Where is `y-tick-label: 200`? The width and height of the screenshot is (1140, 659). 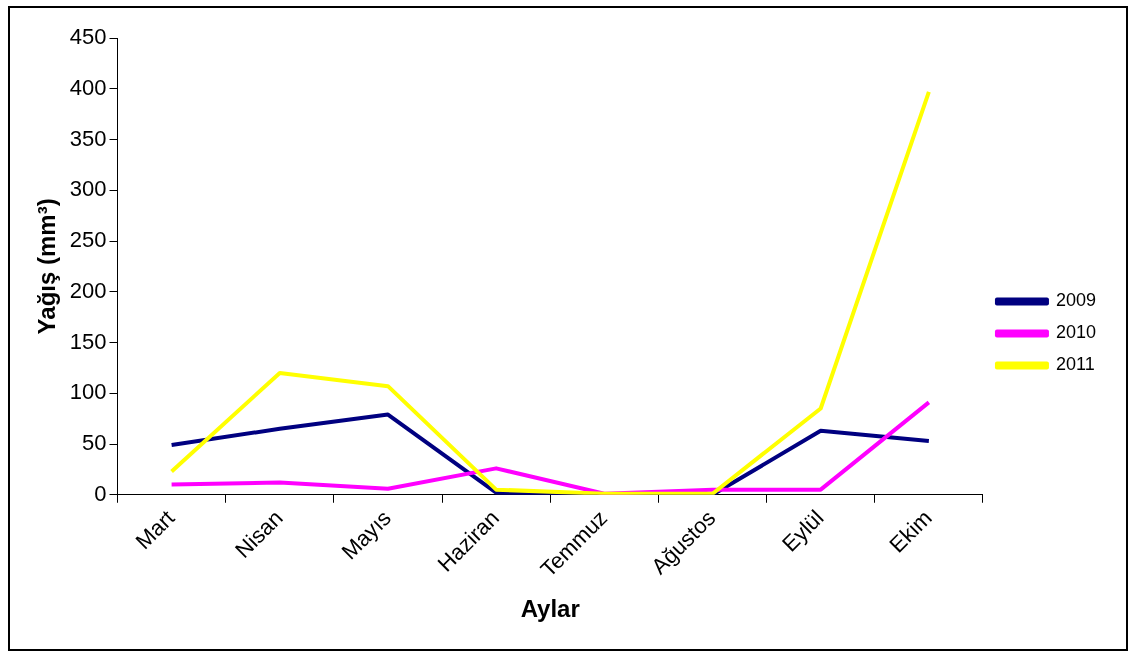 y-tick-label: 200 is located at coordinates (88, 290).